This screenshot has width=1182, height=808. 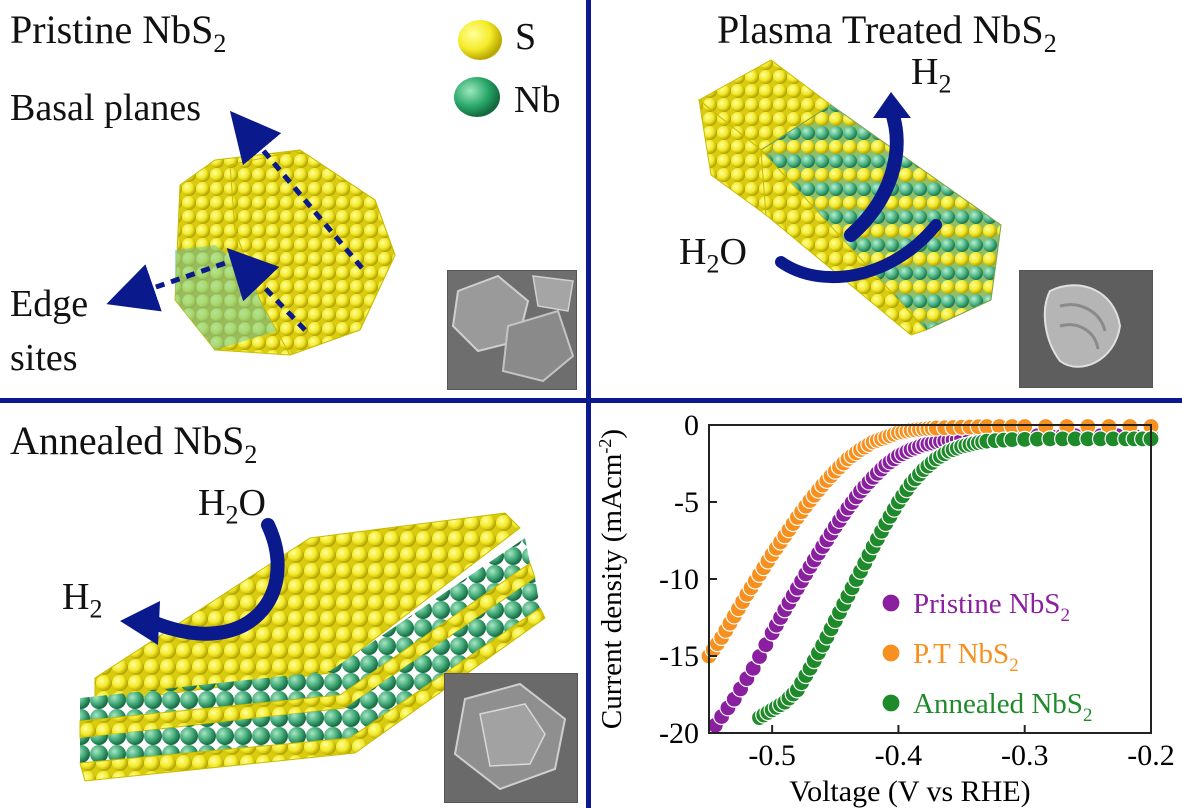 I want to click on annealed-reaction-arrow, so click(x=214, y=579).